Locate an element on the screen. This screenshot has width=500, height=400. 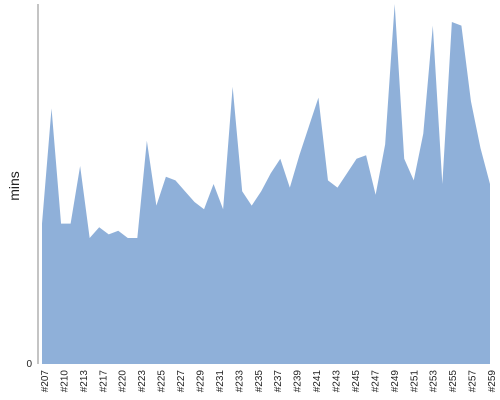
x-tick-label: #255 is located at coordinates (453, 381).